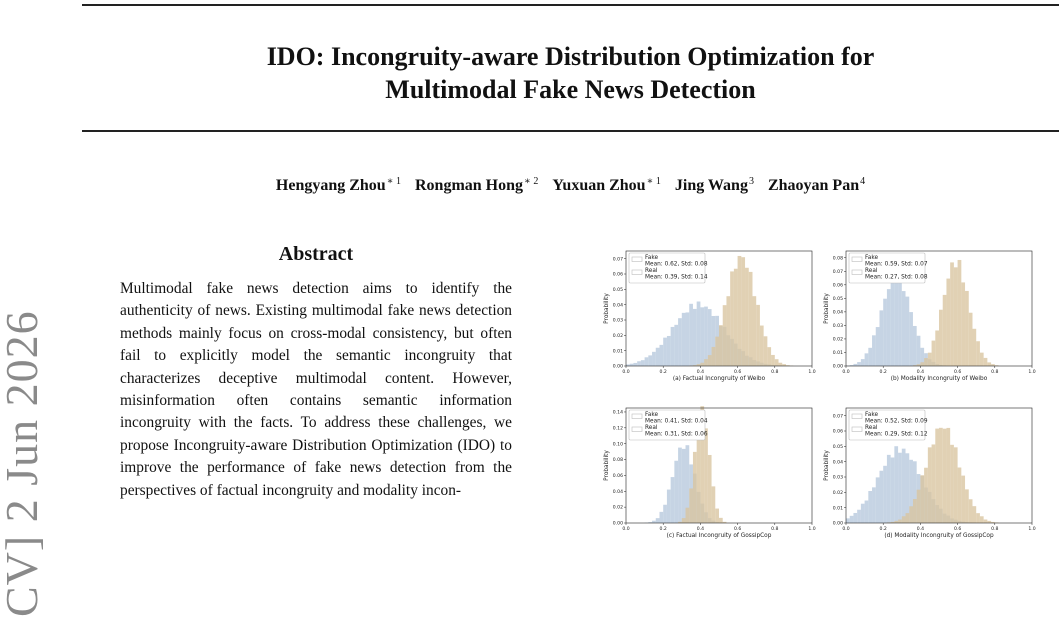 The width and height of the screenshot is (1059, 617). I want to click on title-line-2: Multimodal Fake News Detection, so click(570, 89).